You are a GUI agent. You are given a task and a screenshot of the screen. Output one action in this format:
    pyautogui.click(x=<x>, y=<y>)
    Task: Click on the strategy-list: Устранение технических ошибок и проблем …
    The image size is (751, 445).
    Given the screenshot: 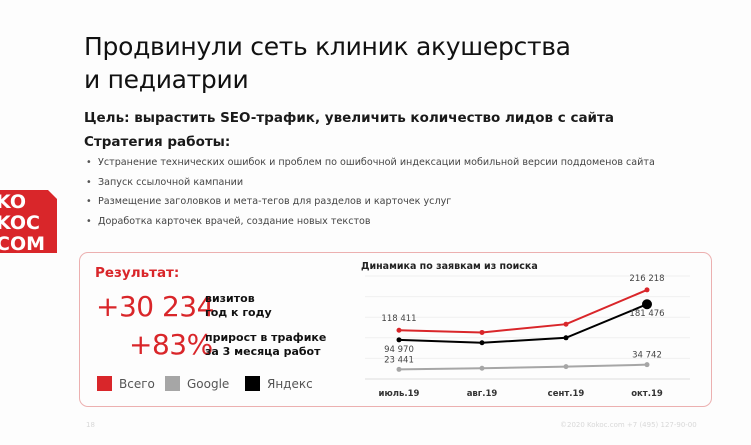 What is the action you would take?
    pyautogui.click(x=370, y=196)
    